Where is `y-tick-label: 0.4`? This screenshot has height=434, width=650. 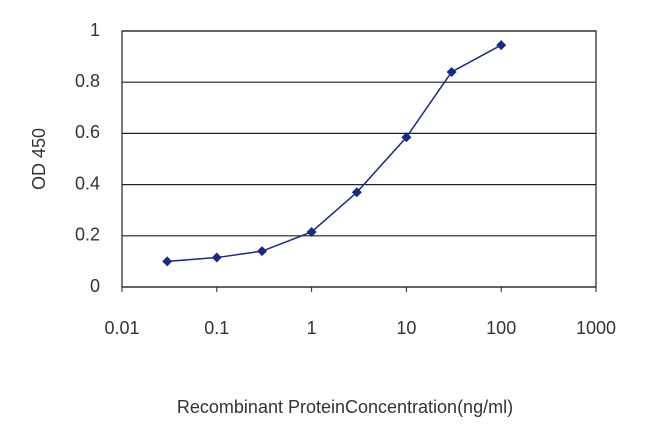
y-tick-label: 0.4 is located at coordinates (87, 183).